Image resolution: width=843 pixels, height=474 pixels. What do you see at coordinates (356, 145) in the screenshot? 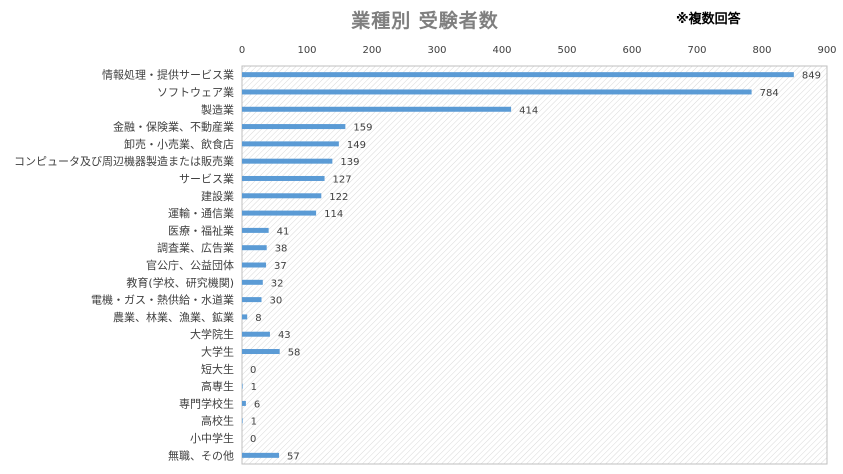
I see `data-label: 149` at bounding box center [356, 145].